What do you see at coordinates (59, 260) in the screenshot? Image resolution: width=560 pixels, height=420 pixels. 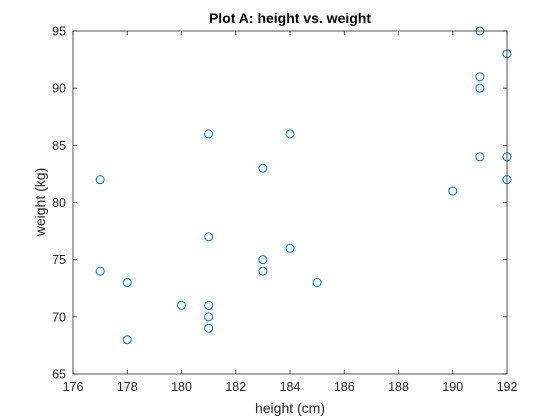 I see `y-tick-label: 75` at bounding box center [59, 260].